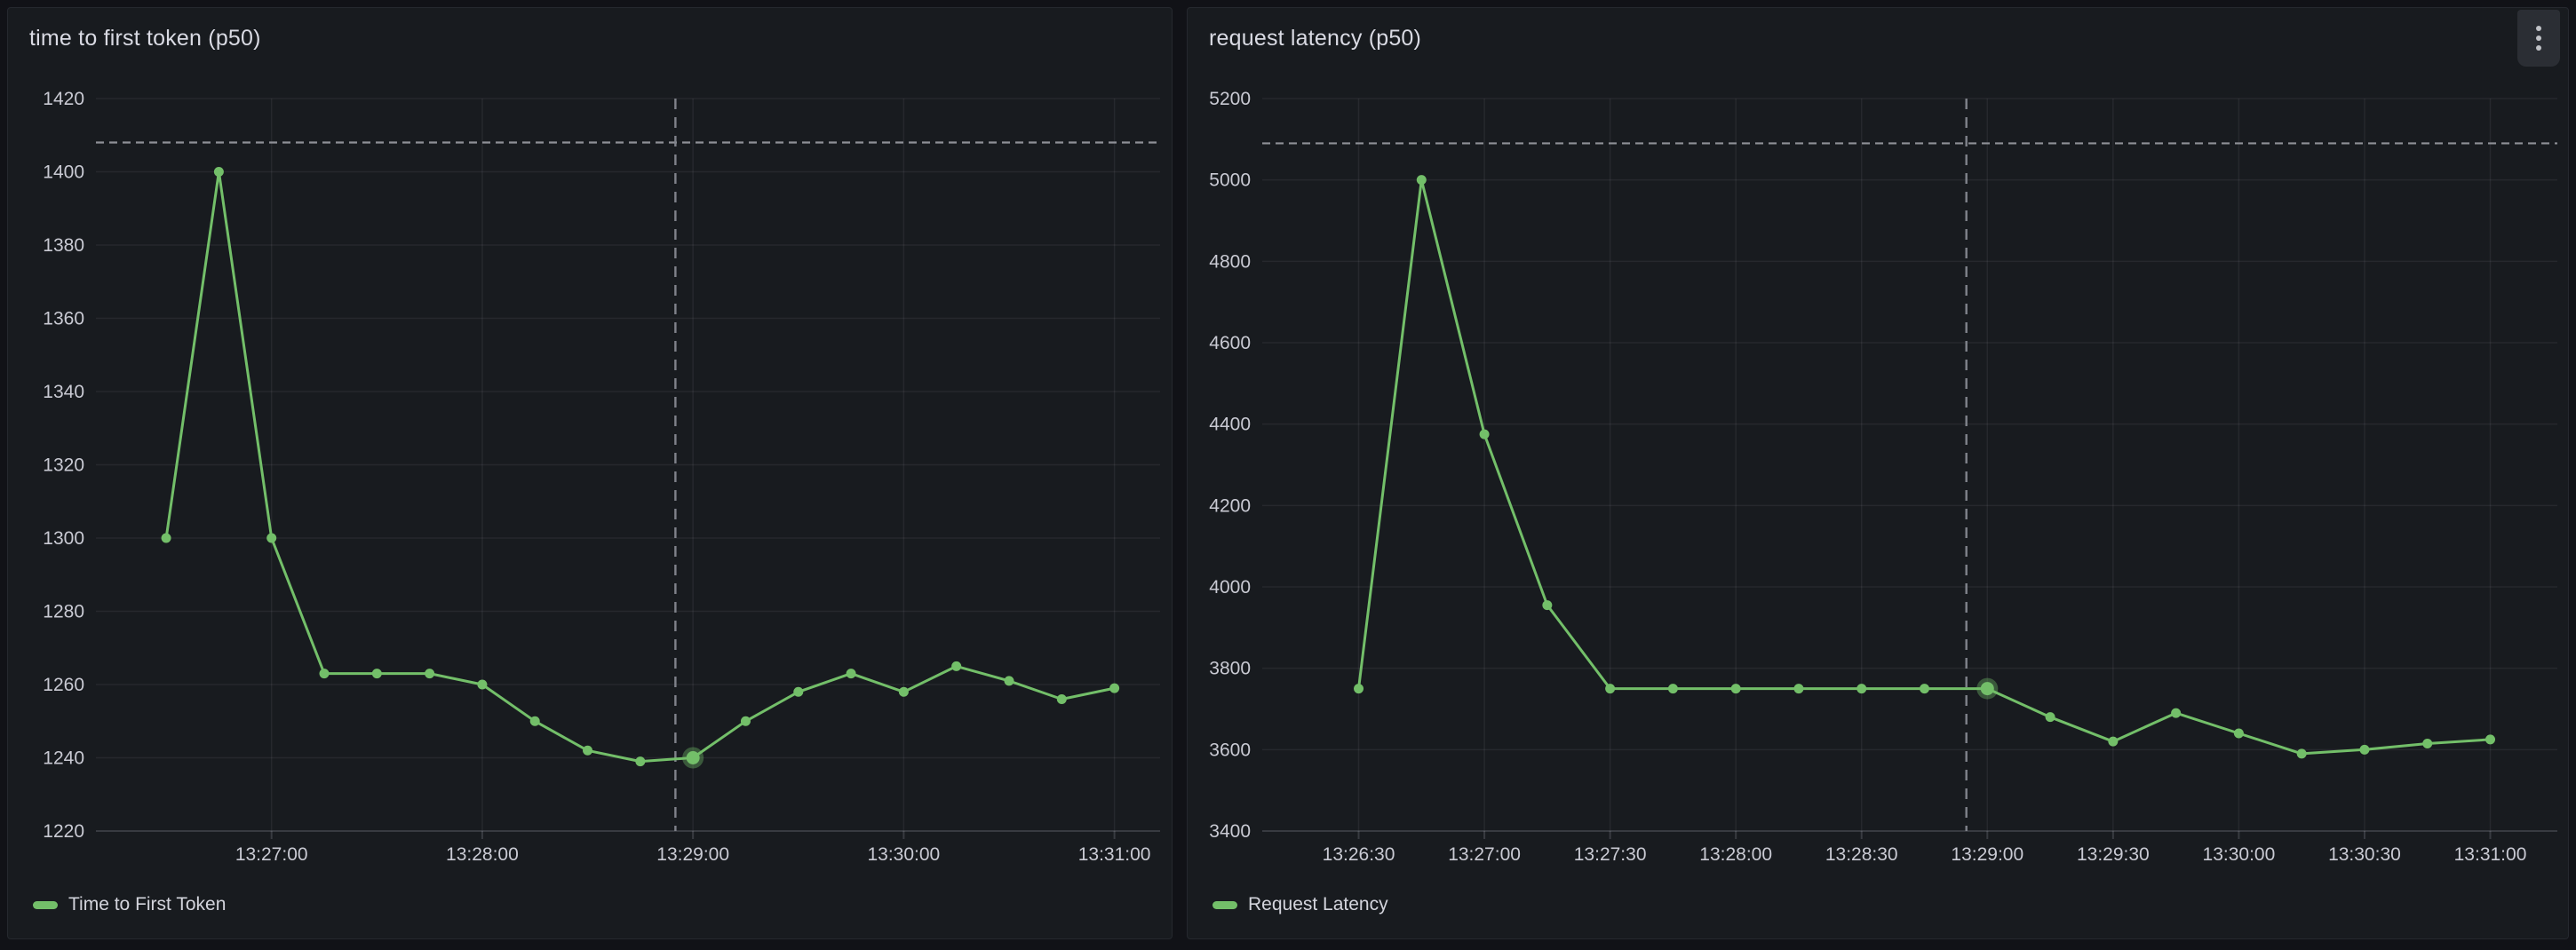 Image resolution: width=2576 pixels, height=950 pixels. What do you see at coordinates (63, 172) in the screenshot?
I see `y-tick-label: 1400` at bounding box center [63, 172].